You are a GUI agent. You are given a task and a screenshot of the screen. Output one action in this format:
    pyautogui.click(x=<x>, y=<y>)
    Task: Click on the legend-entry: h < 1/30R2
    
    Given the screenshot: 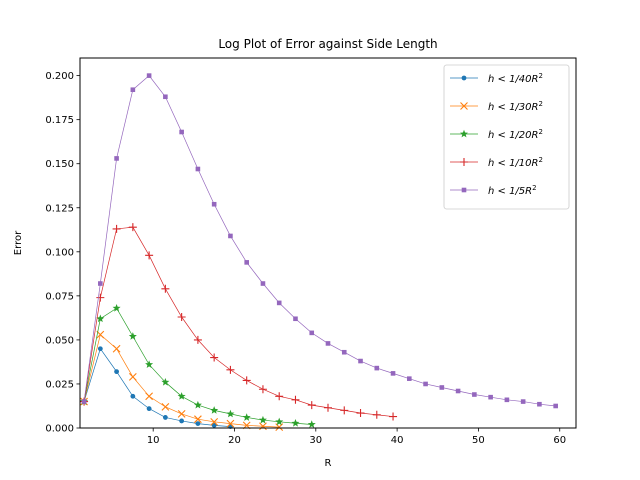 What is the action you would take?
    pyautogui.click(x=496, y=106)
    